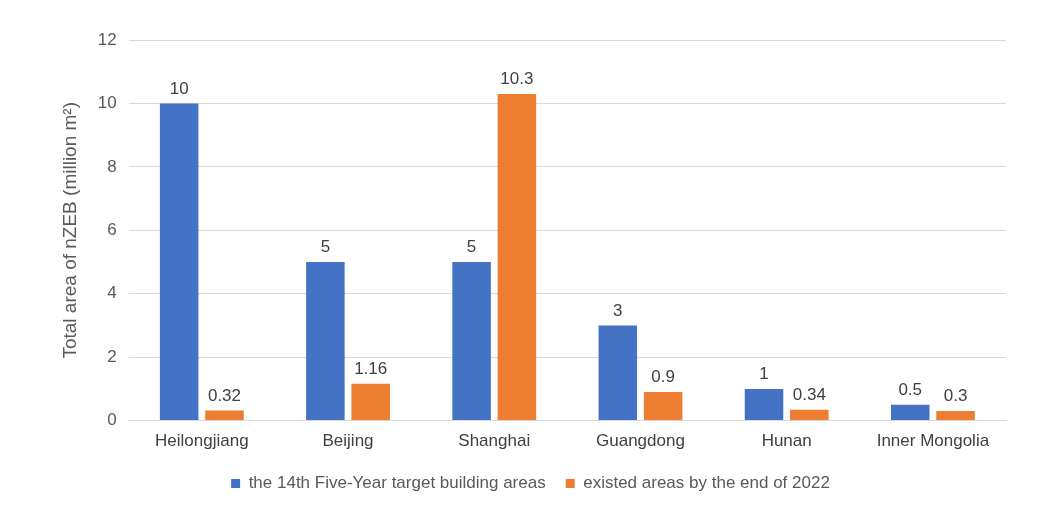  Describe the element at coordinates (517, 79) in the screenshot. I see `data-label: 10.3` at that location.